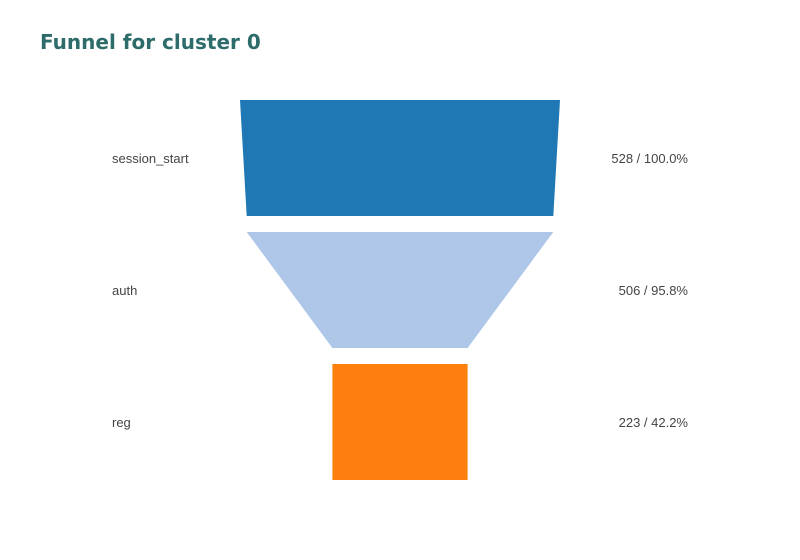 The image size is (800, 560). I want to click on funnel-segment-session-start, so click(400, 158).